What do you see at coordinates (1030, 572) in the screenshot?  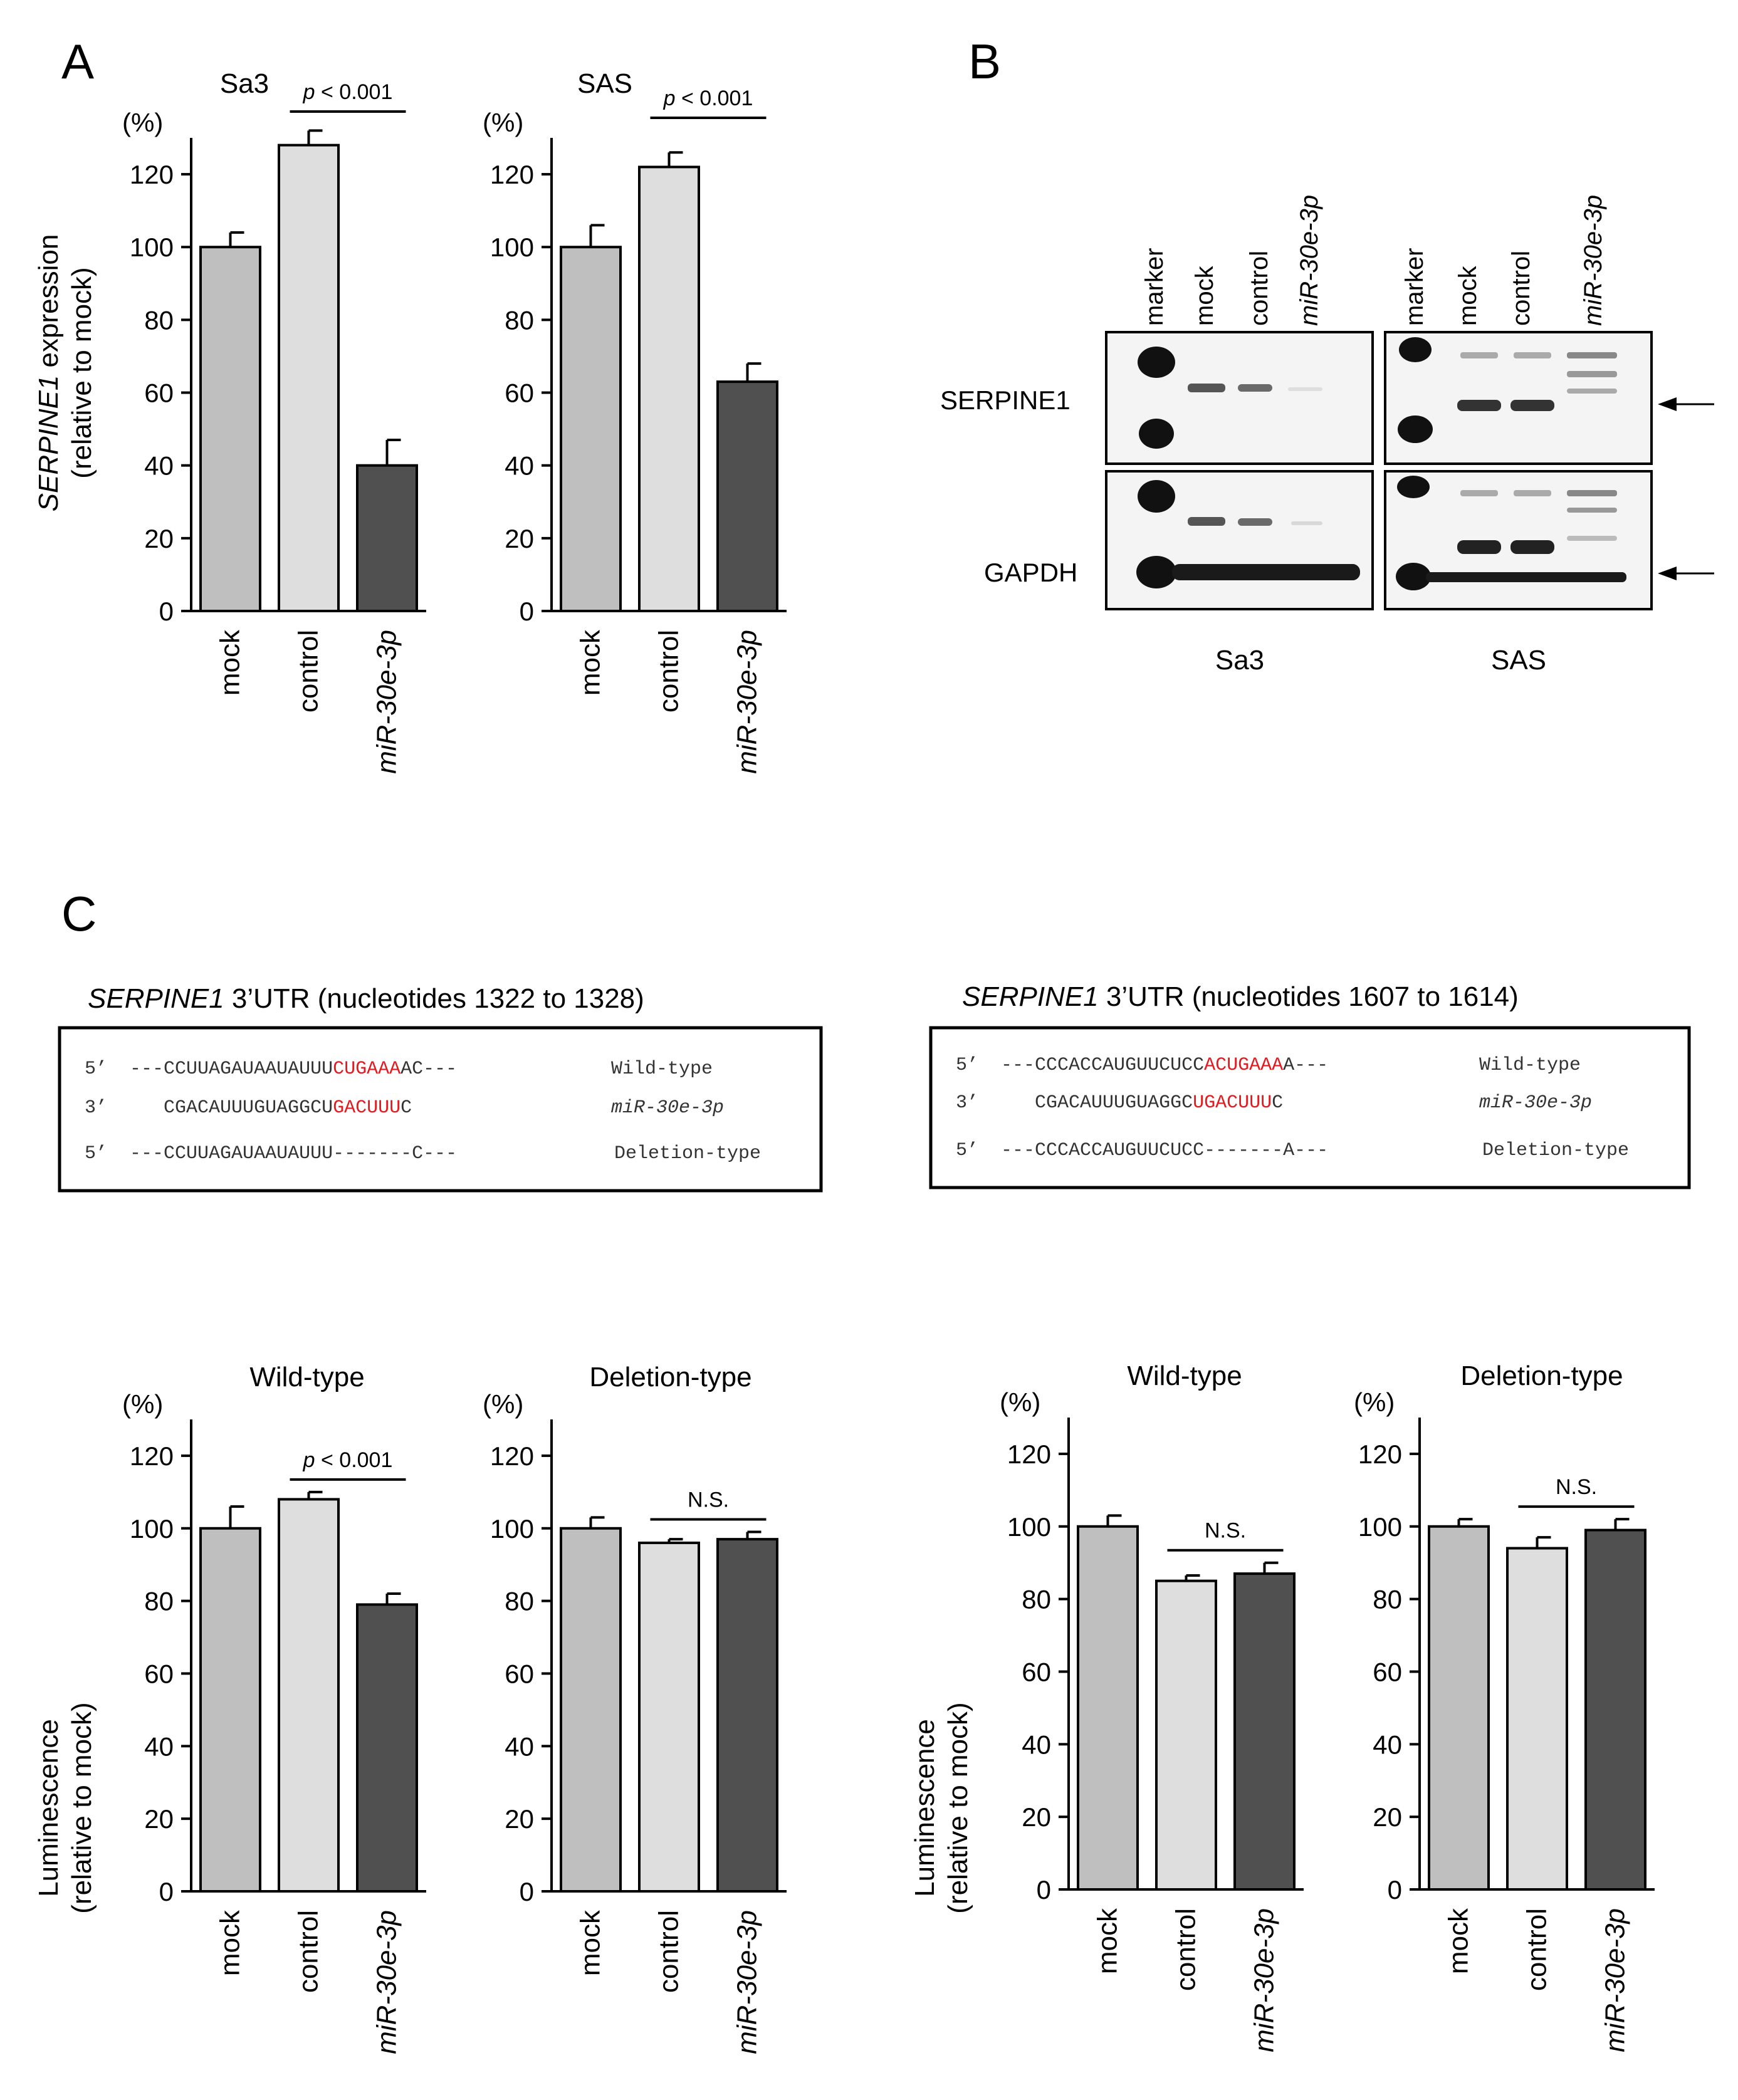 I see `blot-row-label-gapdh: GAPDH` at bounding box center [1030, 572].